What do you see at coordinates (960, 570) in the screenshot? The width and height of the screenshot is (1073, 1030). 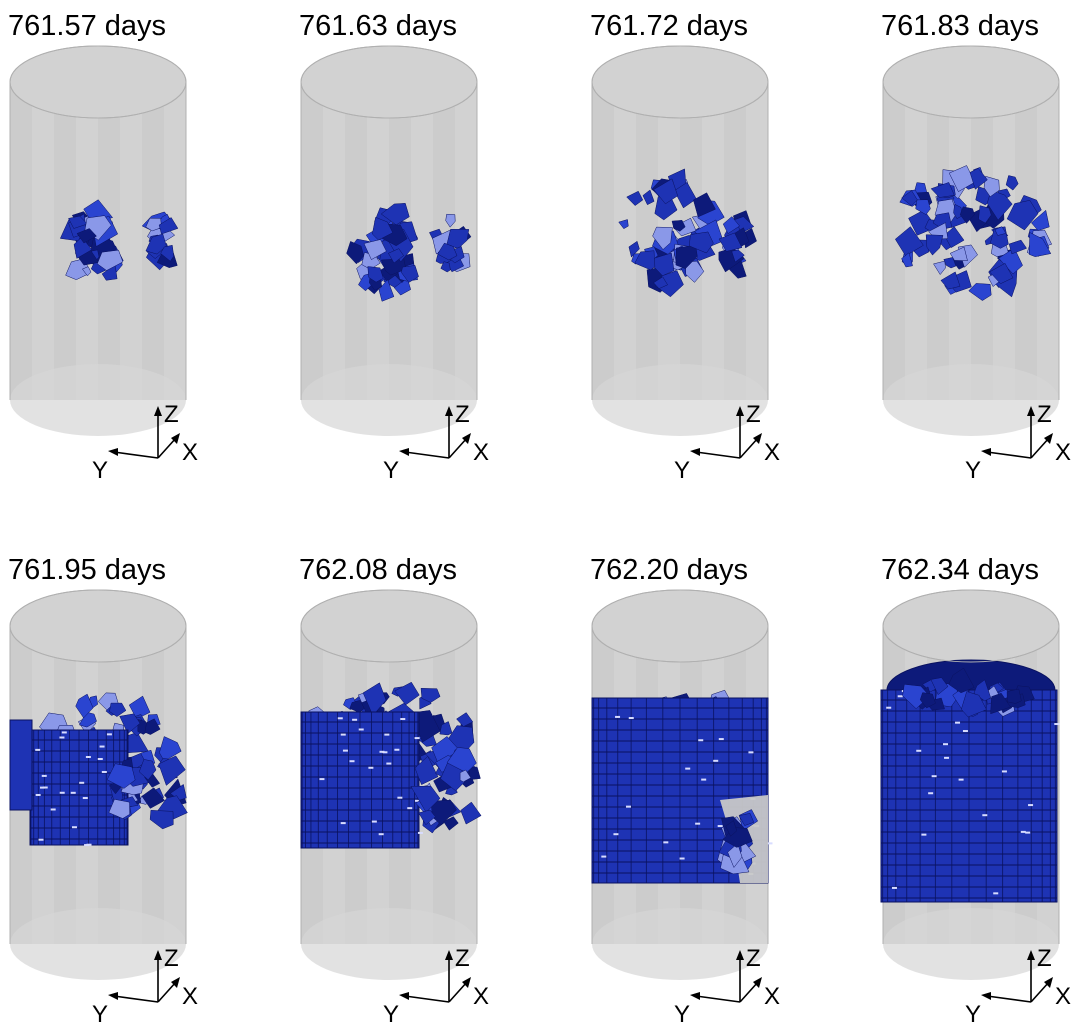 I see `panel-time-label: 762.34 days` at bounding box center [960, 570].